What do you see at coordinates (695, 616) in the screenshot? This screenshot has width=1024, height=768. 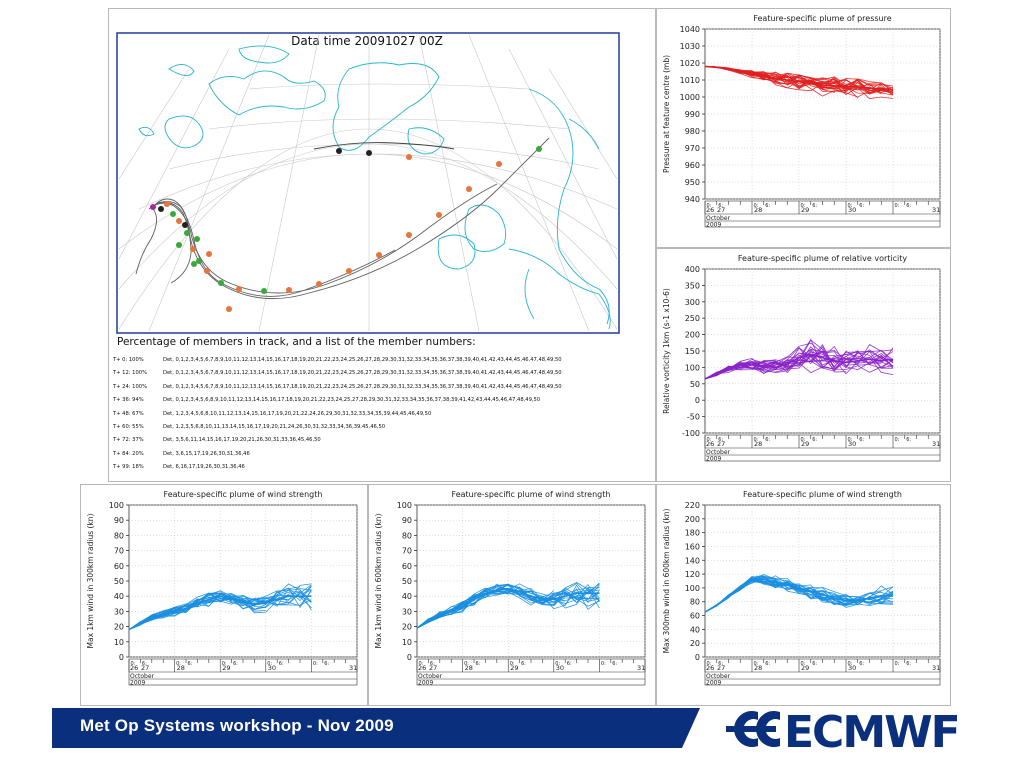 I see `y-tick-label: 60` at bounding box center [695, 616].